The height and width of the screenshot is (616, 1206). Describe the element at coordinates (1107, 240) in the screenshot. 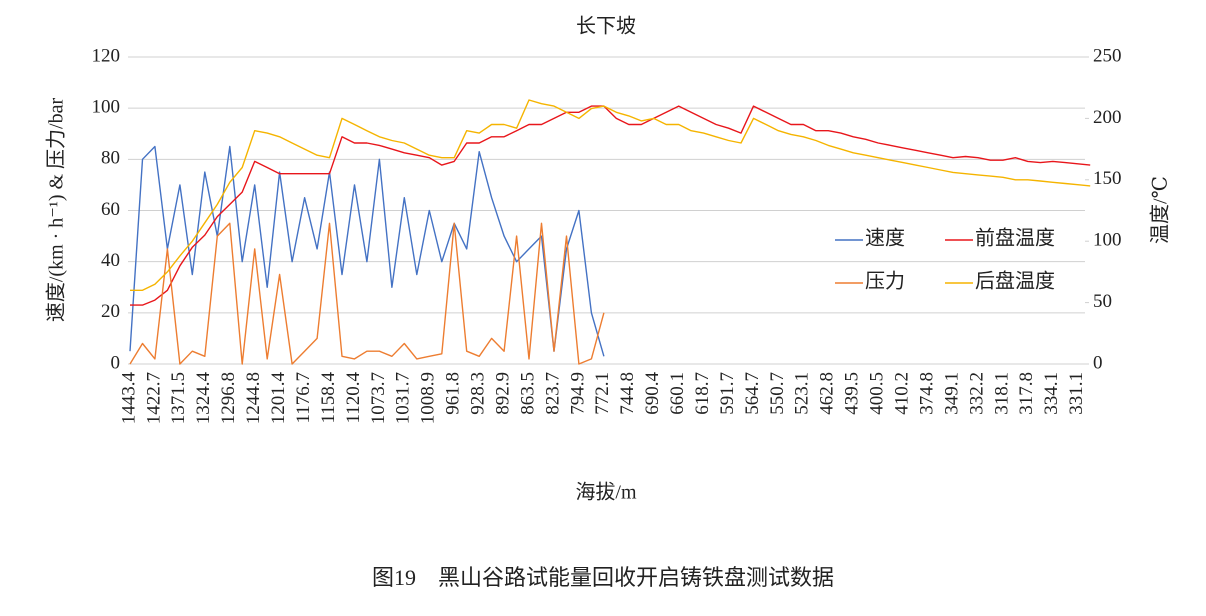

I see `y2-tick-label: 100` at that location.